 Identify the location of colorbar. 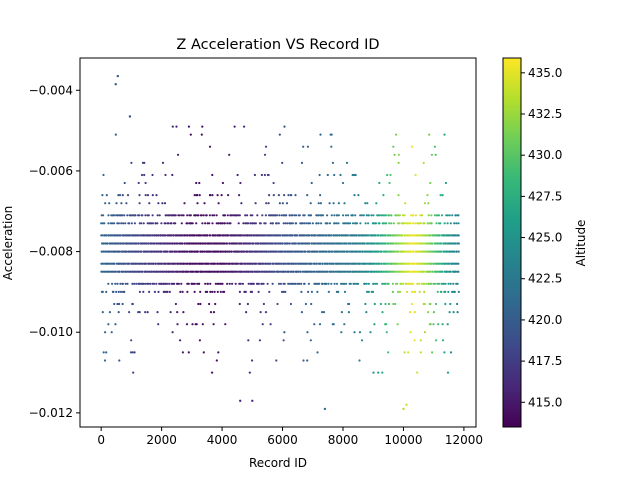
(512, 242).